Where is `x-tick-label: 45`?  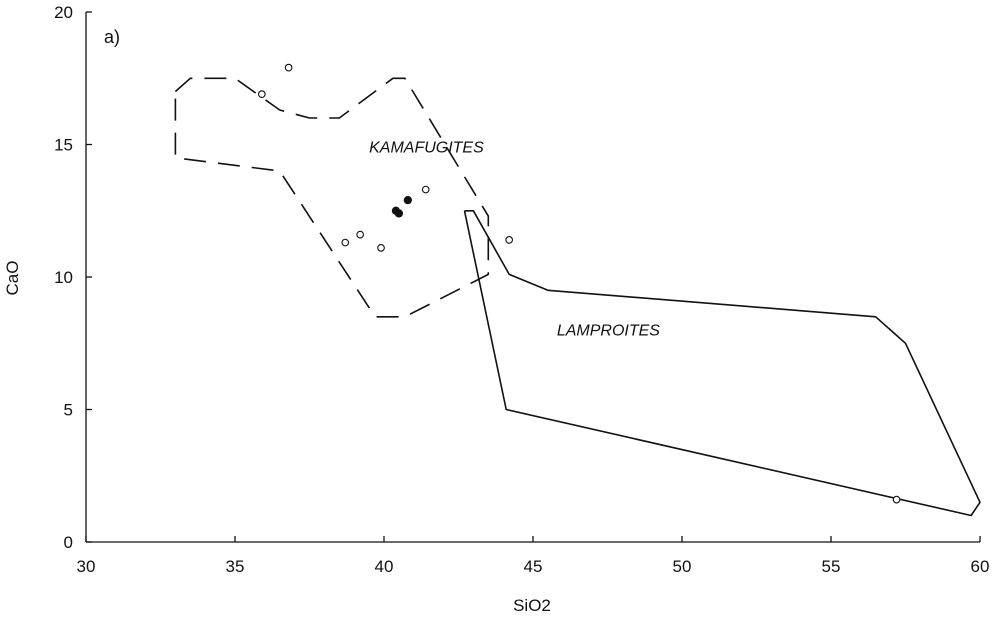 x-tick-label: 45 is located at coordinates (533, 566).